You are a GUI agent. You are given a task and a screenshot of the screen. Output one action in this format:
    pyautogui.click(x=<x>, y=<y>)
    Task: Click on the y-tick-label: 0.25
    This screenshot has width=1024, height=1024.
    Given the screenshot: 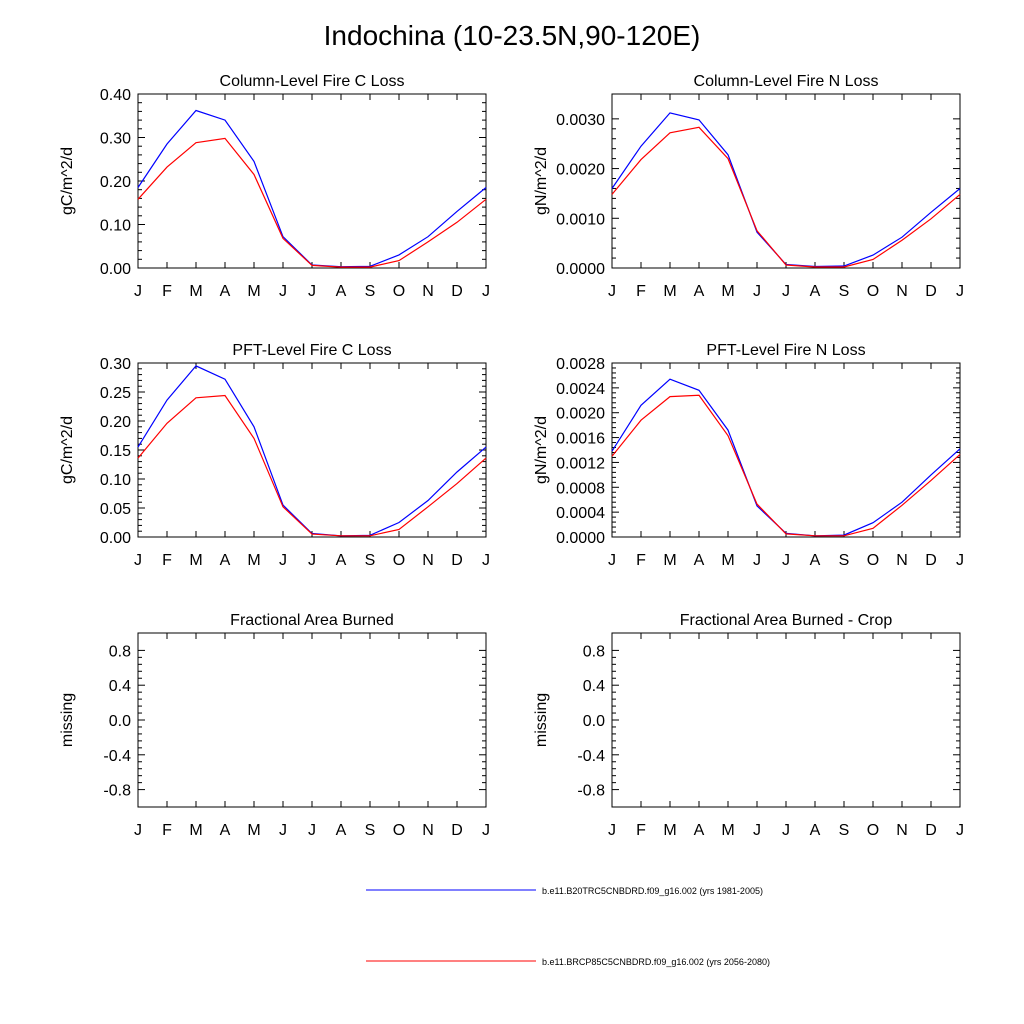 What is the action you would take?
    pyautogui.click(x=115, y=393)
    